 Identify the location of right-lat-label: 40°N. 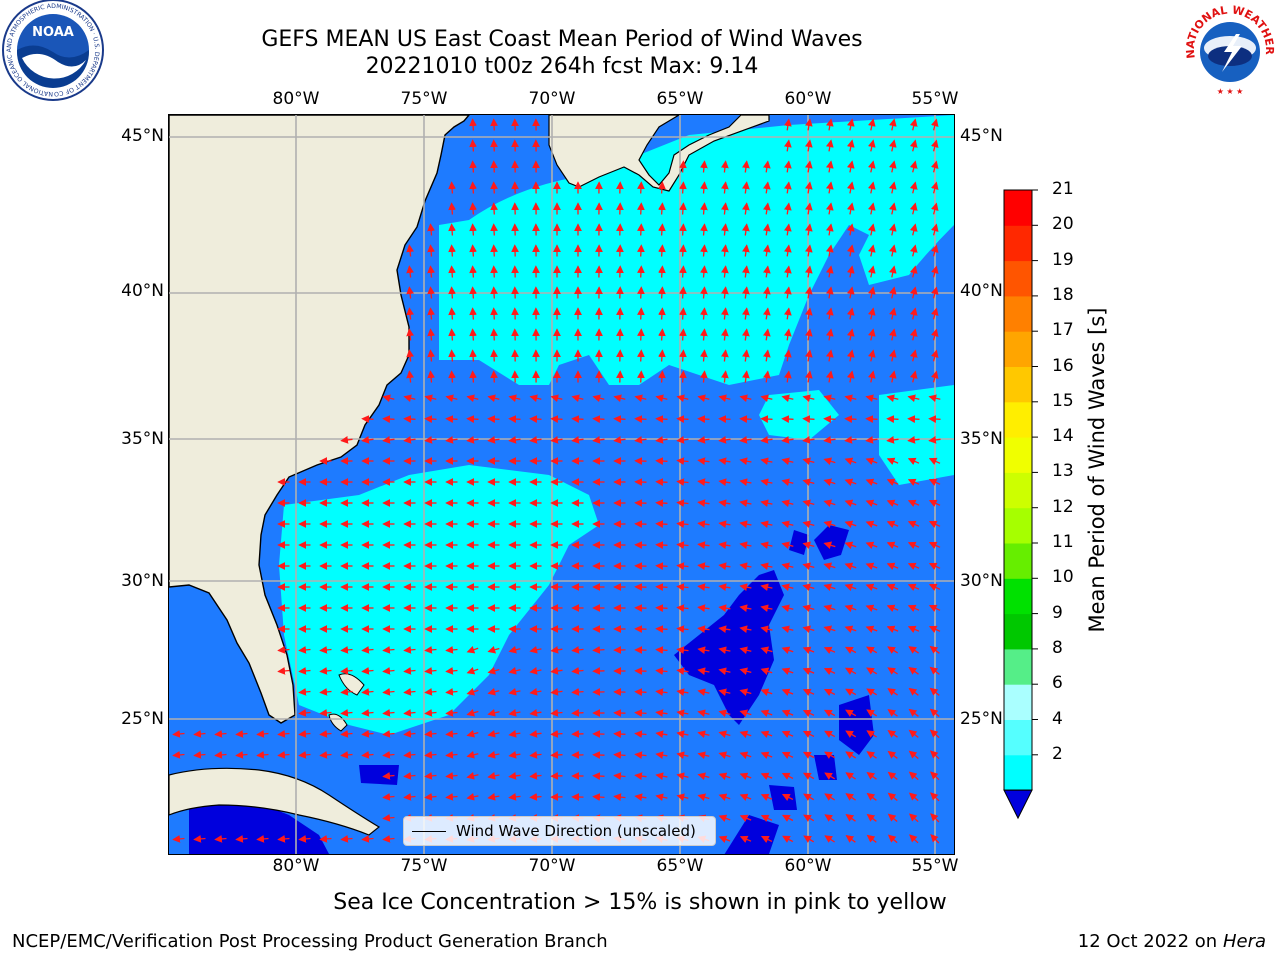
(981, 291).